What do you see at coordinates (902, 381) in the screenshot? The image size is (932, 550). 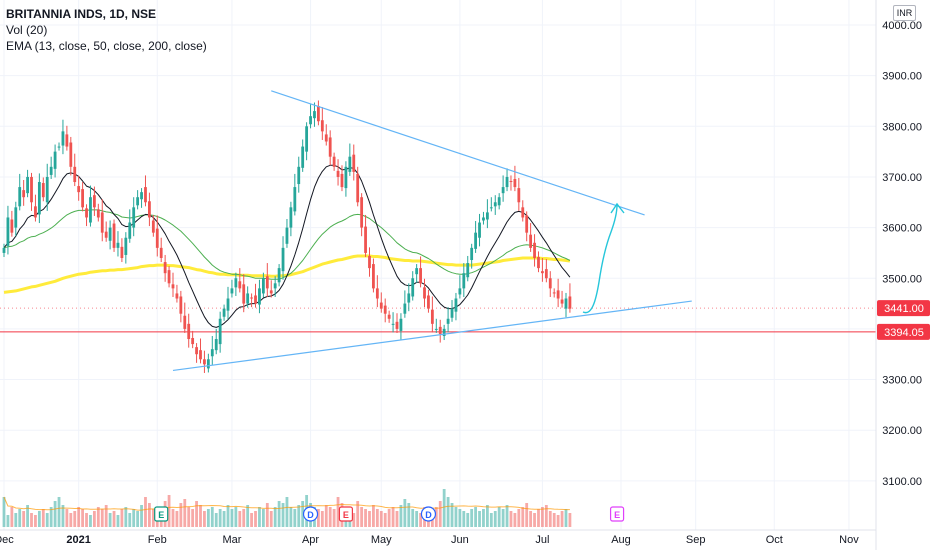 I see `price-tick-label: 3300.00` at bounding box center [902, 381].